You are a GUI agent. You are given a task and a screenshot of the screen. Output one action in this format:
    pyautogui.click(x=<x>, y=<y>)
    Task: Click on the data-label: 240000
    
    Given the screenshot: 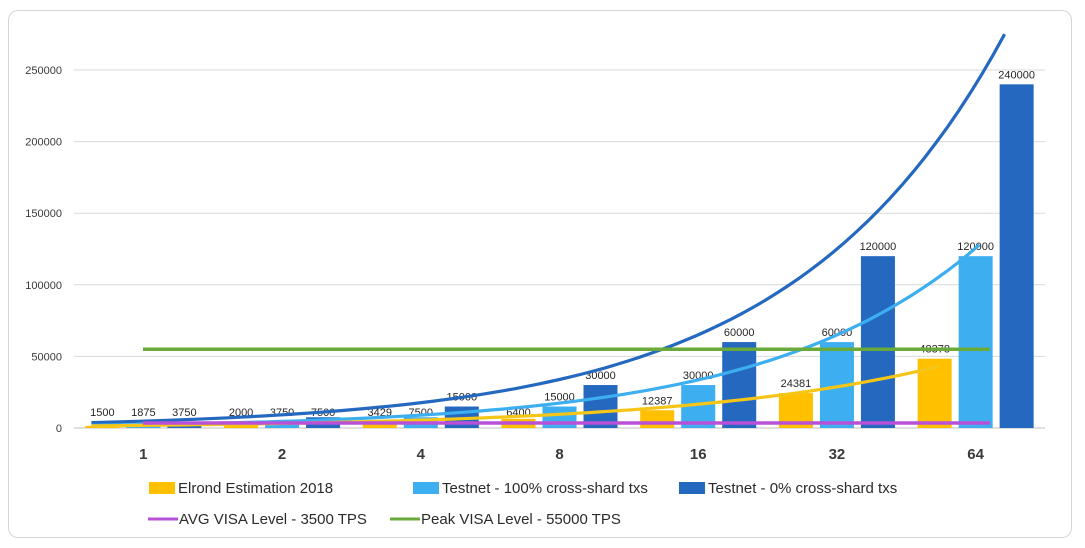 What is the action you would take?
    pyautogui.click(x=1016, y=75)
    